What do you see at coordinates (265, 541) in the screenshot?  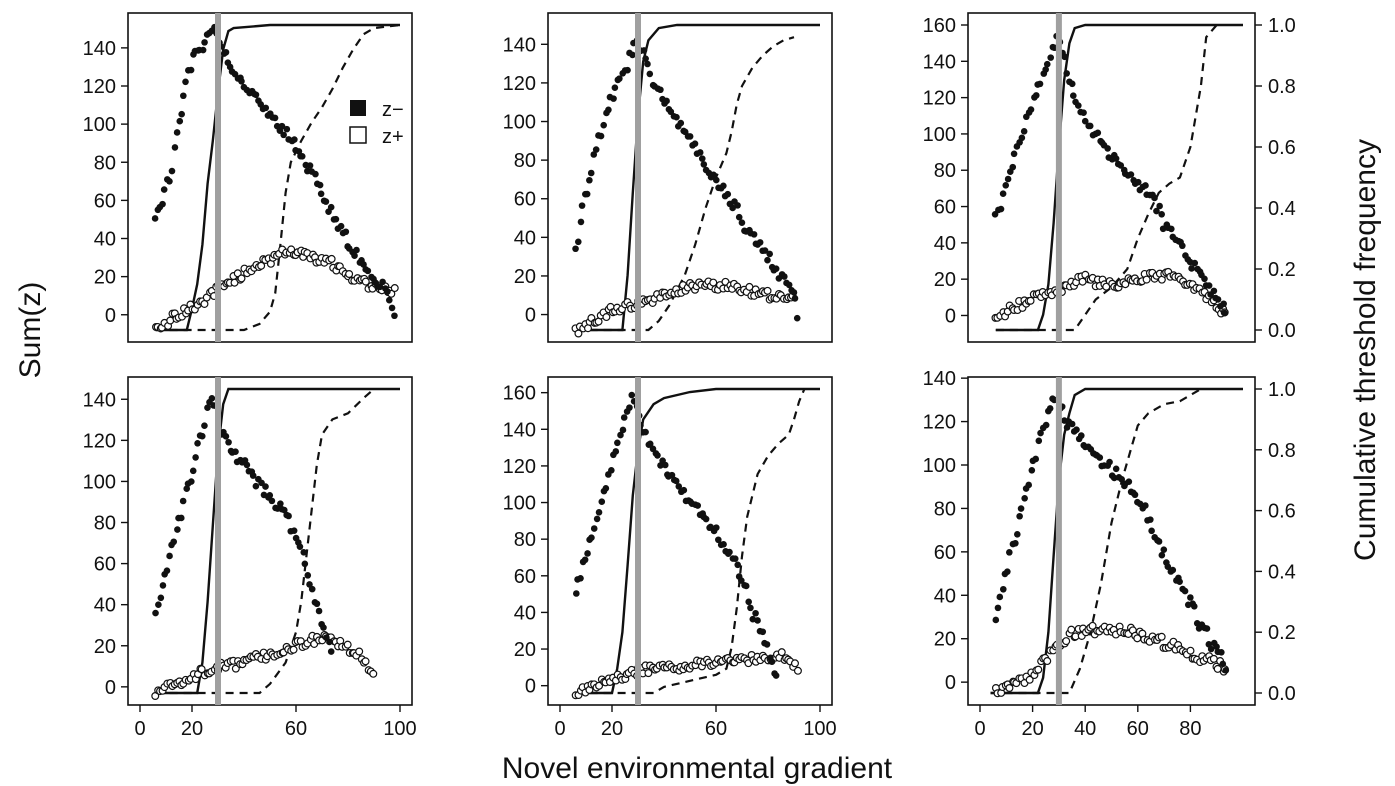 I see `cumulative-line-z-pos` at bounding box center [265, 541].